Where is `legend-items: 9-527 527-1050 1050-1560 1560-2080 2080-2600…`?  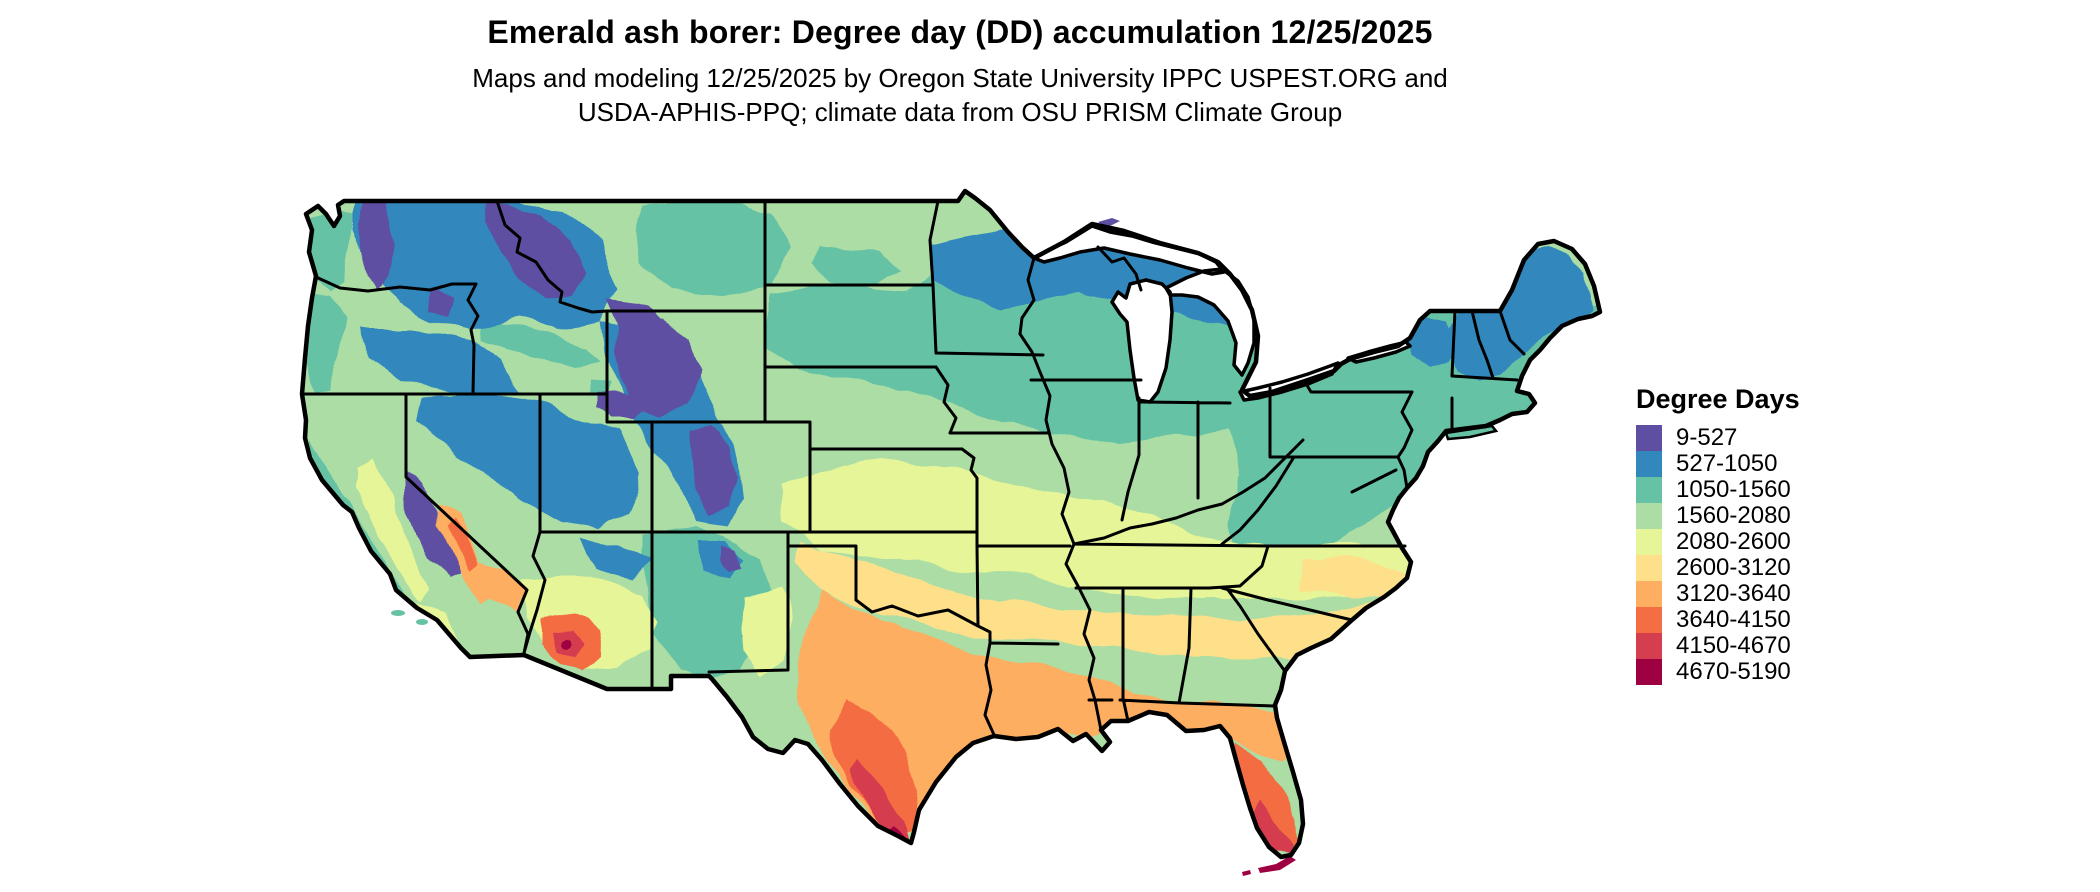 legend-items: 9-527 527-1050 1050-1560 1560-2080 2080-2600… is located at coordinates (1718, 554).